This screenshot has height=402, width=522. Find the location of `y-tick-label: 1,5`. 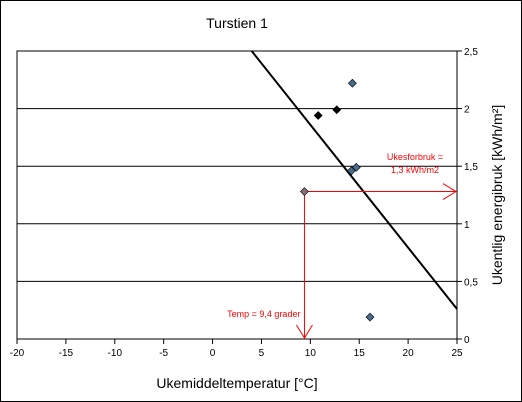

y-tick-label: 1,5 is located at coordinates (471, 167).